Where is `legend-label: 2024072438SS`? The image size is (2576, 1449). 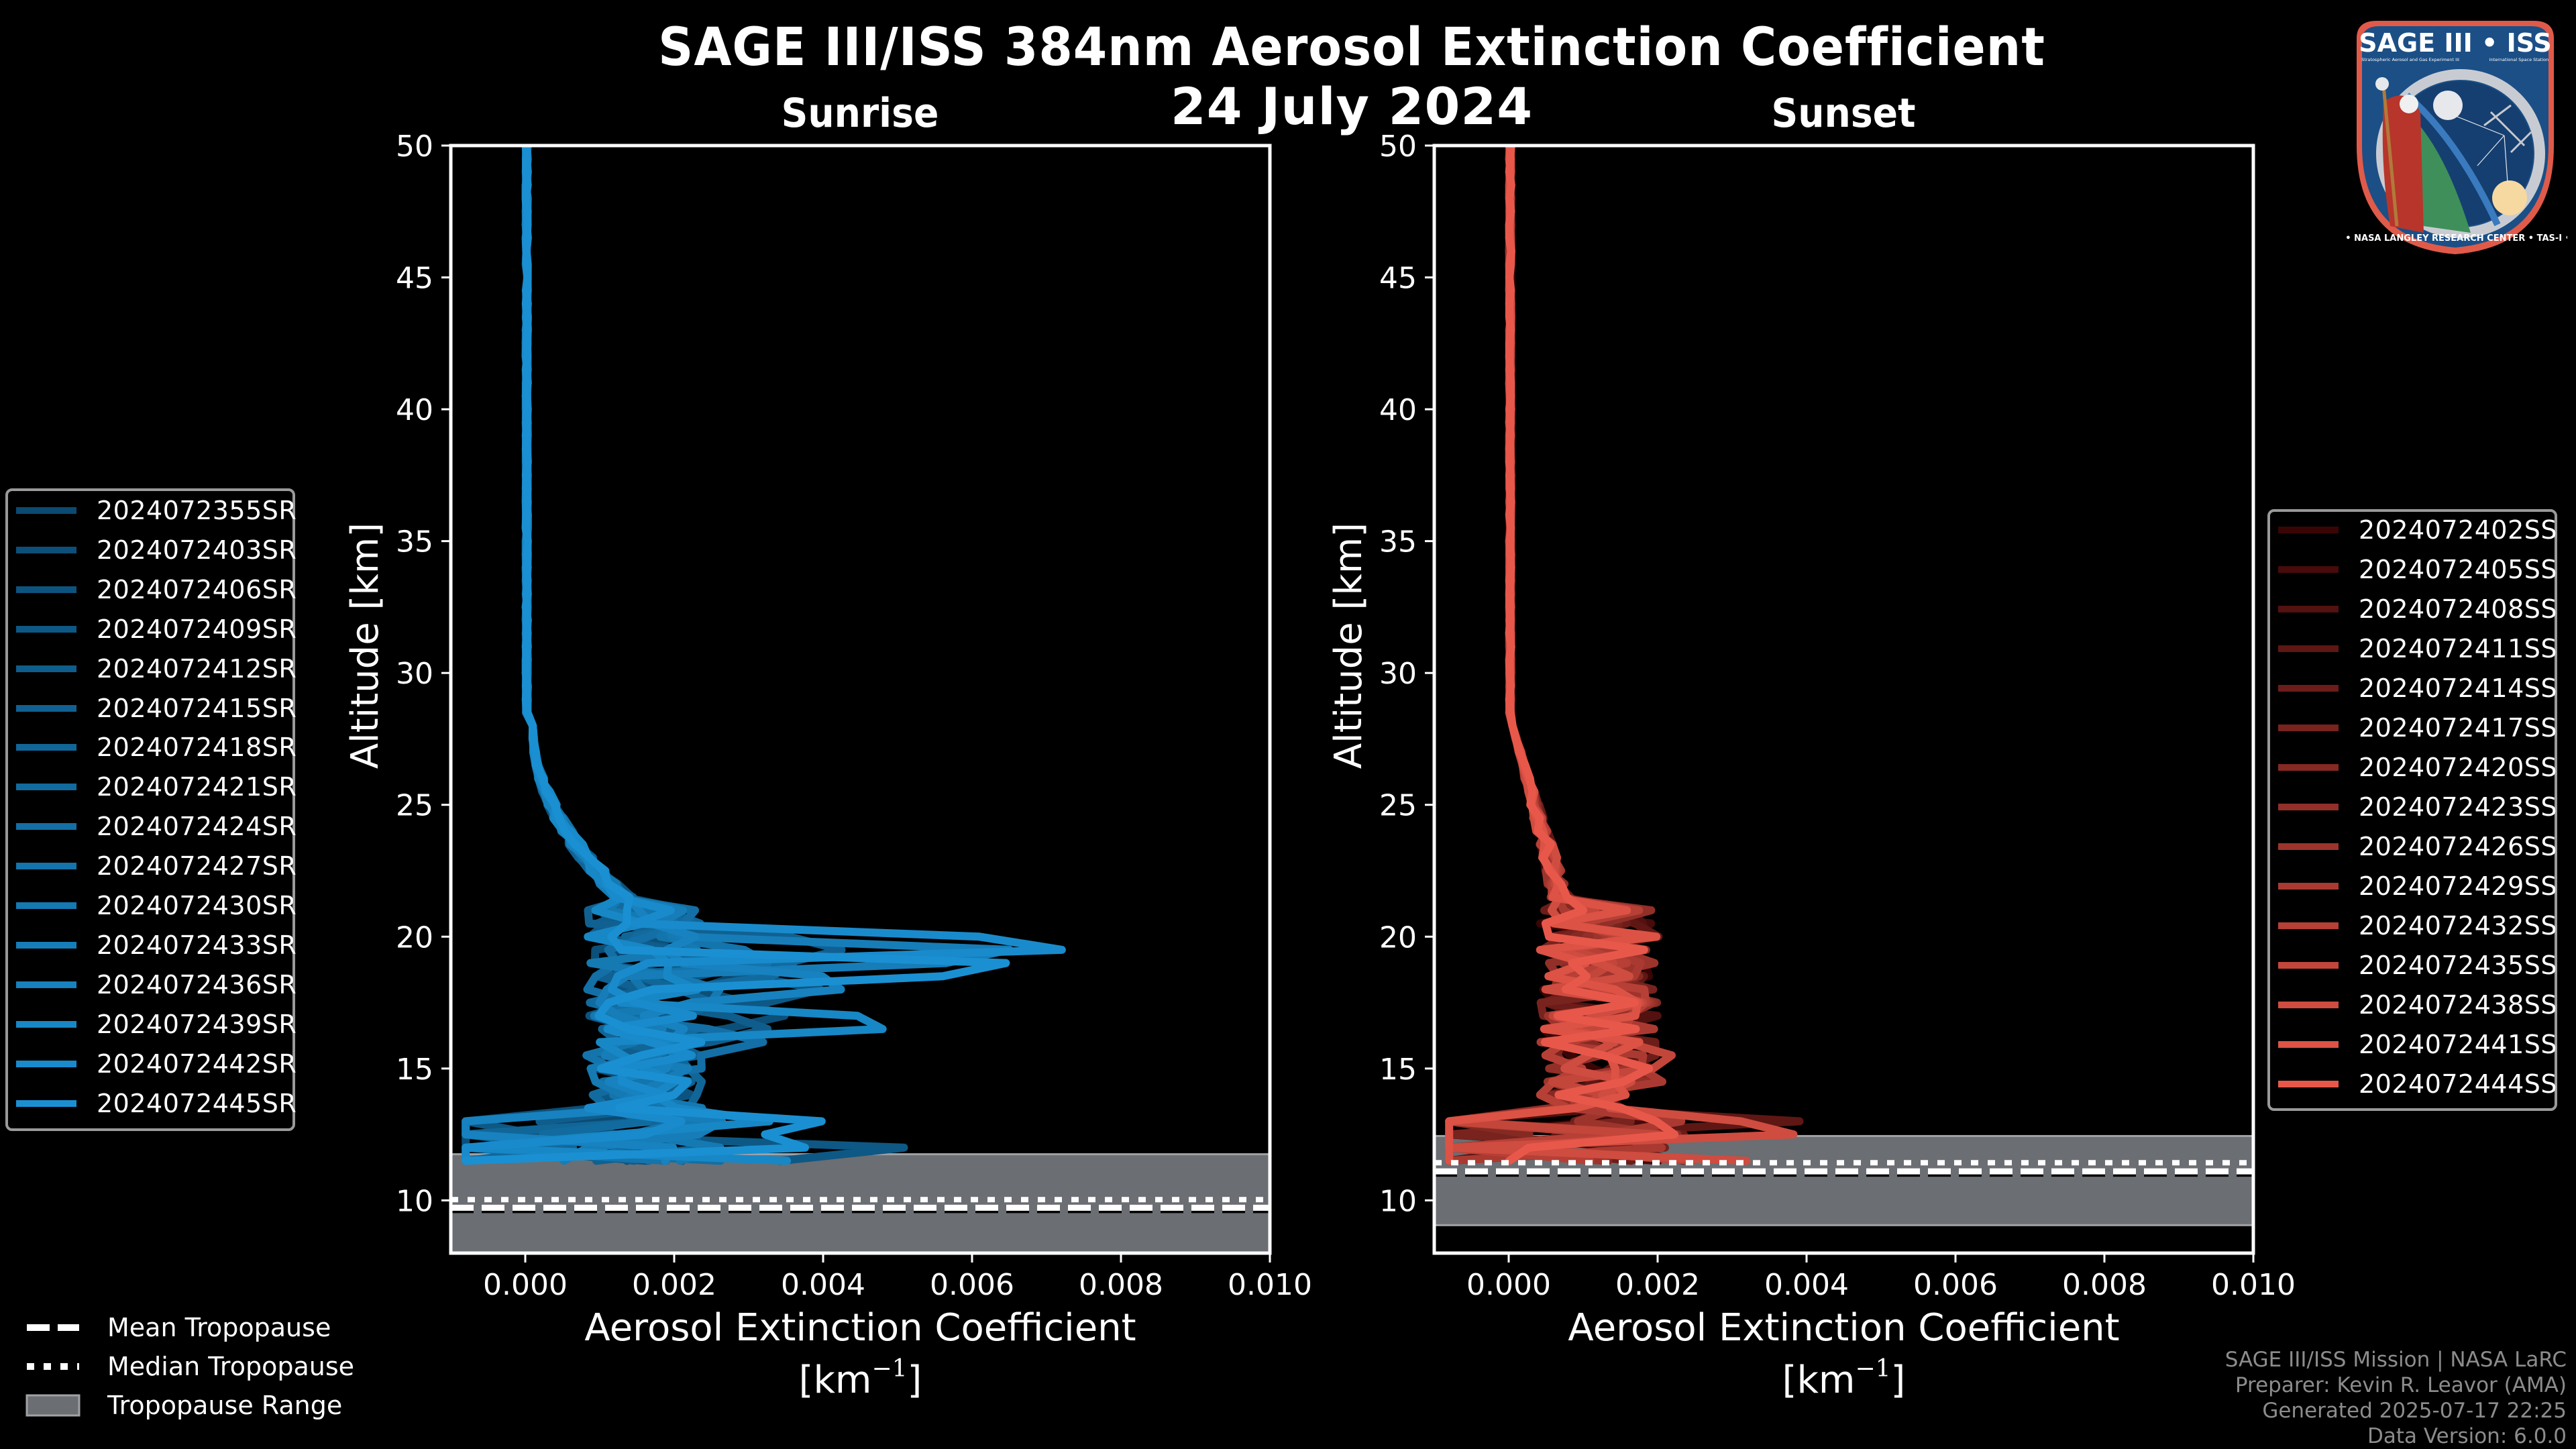 legend-label: 2024072438SS is located at coordinates (2458, 1005).